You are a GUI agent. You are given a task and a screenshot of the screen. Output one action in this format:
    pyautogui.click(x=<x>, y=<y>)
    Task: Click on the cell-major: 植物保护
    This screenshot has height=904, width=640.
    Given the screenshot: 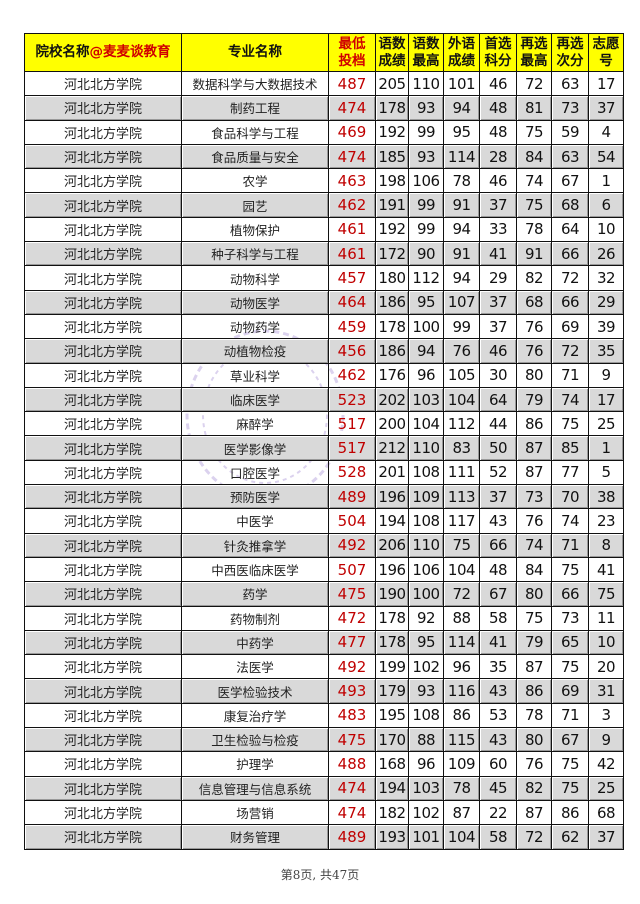 What is the action you would take?
    pyautogui.click(x=255, y=229)
    